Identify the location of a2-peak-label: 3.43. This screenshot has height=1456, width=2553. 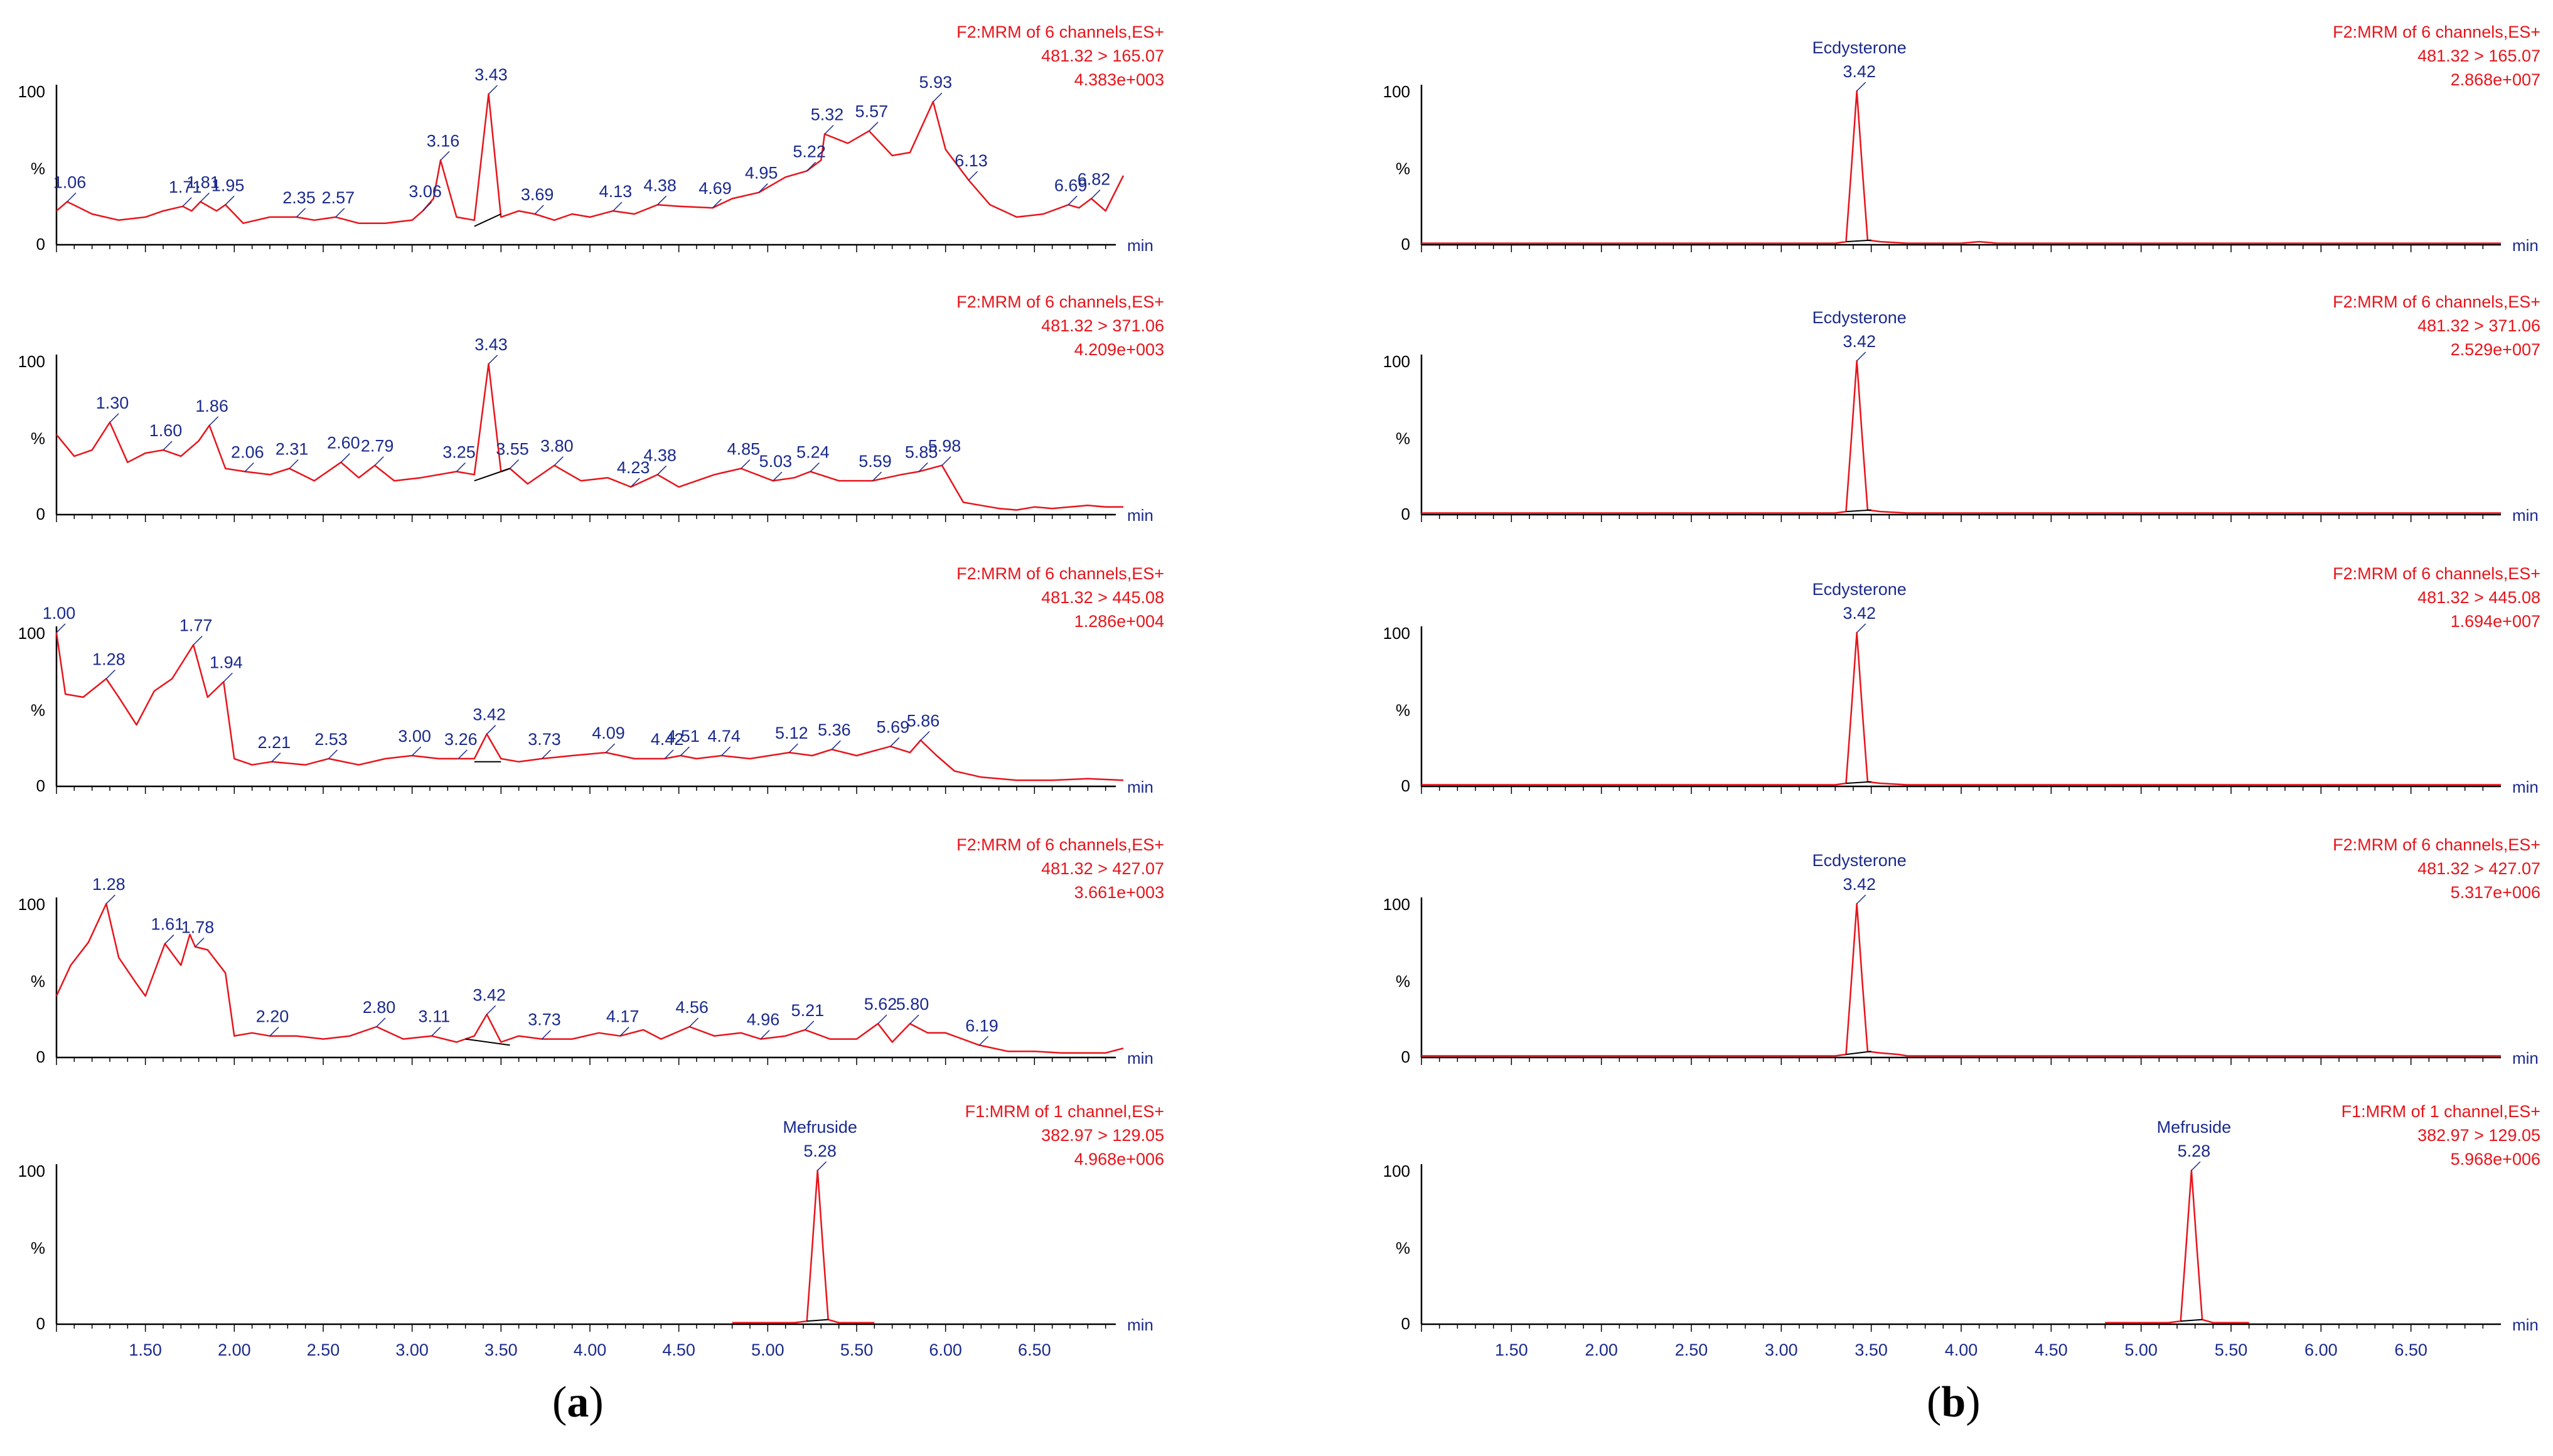
(491, 344).